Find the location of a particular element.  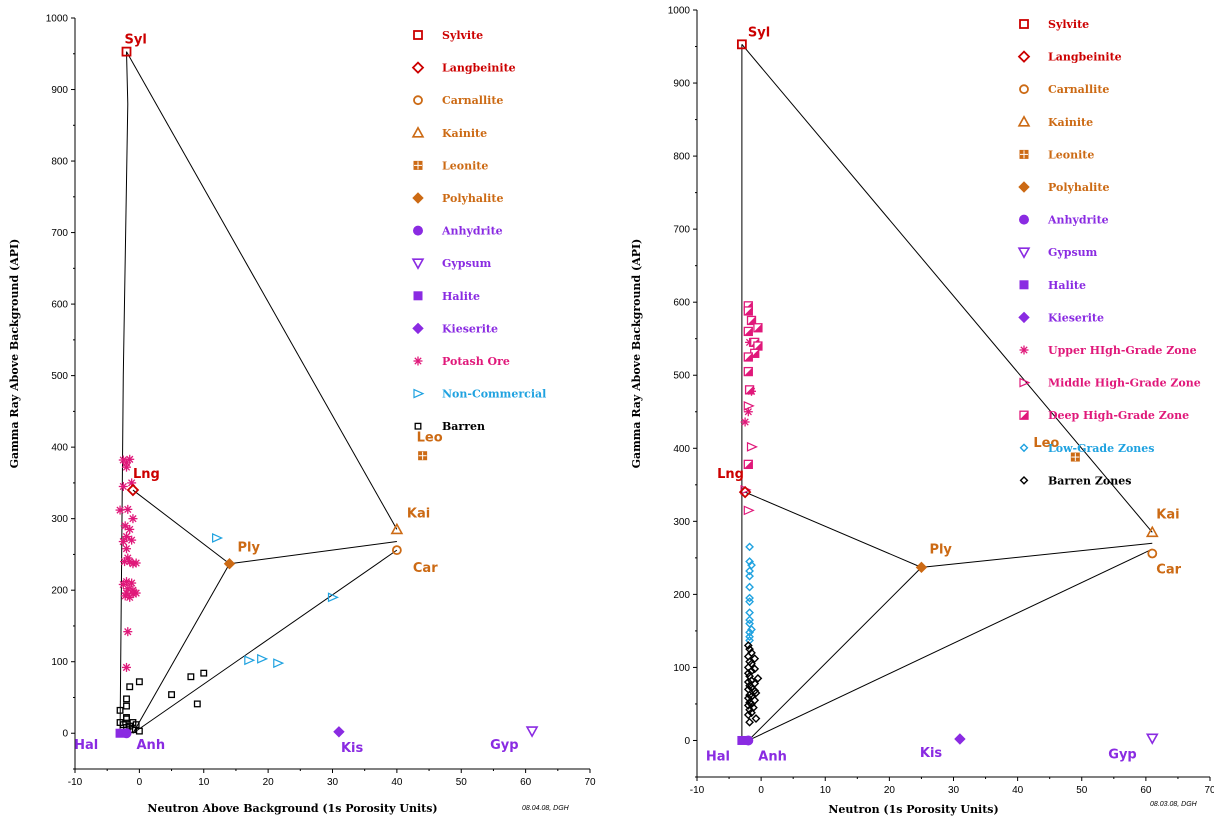

series-low-grade-zones is located at coordinates (750, 593).